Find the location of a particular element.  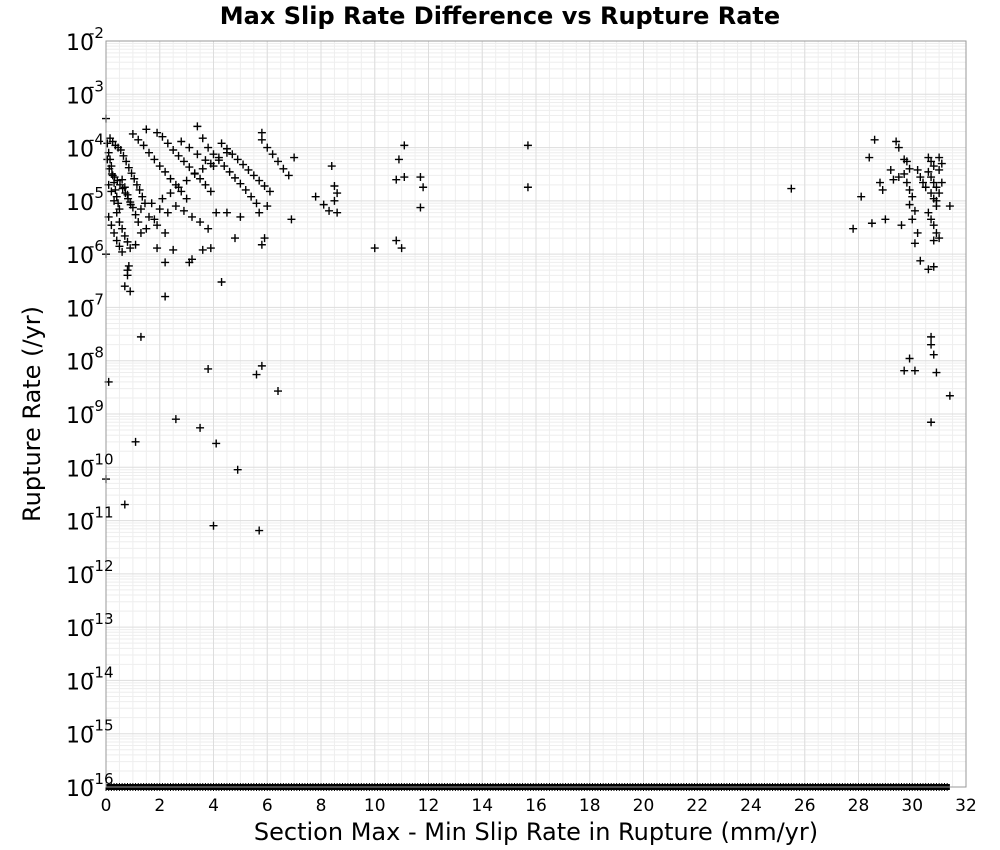

x-tick-label: 24 is located at coordinates (751, 806).